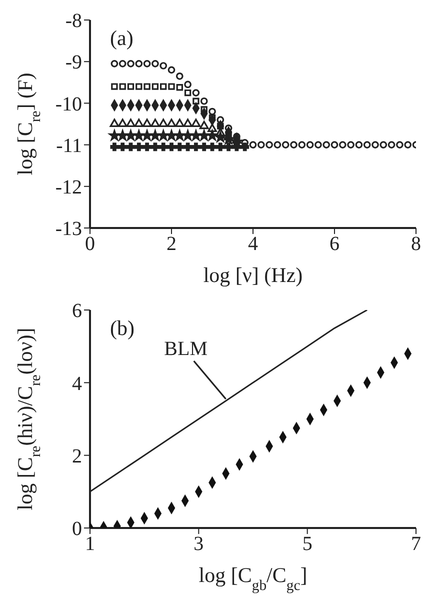 The height and width of the screenshot is (611, 438). I want to click on y-tick-label: 0, so click(77, 529).